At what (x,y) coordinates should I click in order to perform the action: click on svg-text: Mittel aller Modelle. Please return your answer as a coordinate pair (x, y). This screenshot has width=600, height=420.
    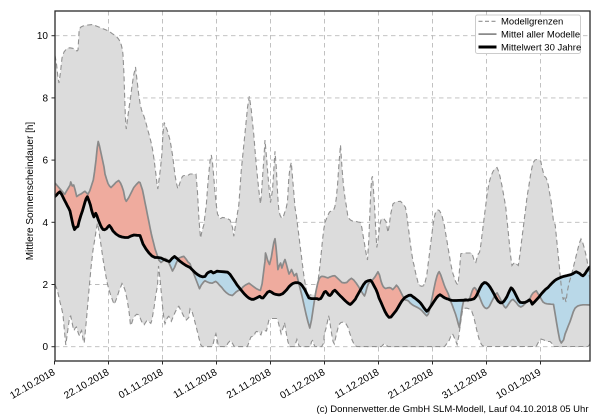
    Looking at the image, I should click on (540, 34).